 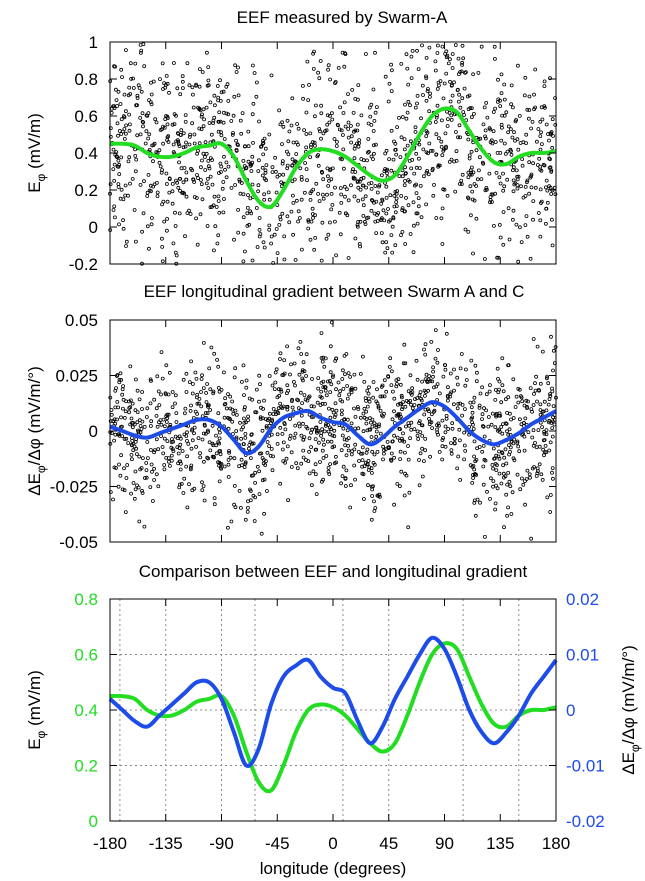 I want to click on y-tick-label: 0, so click(x=93, y=227).